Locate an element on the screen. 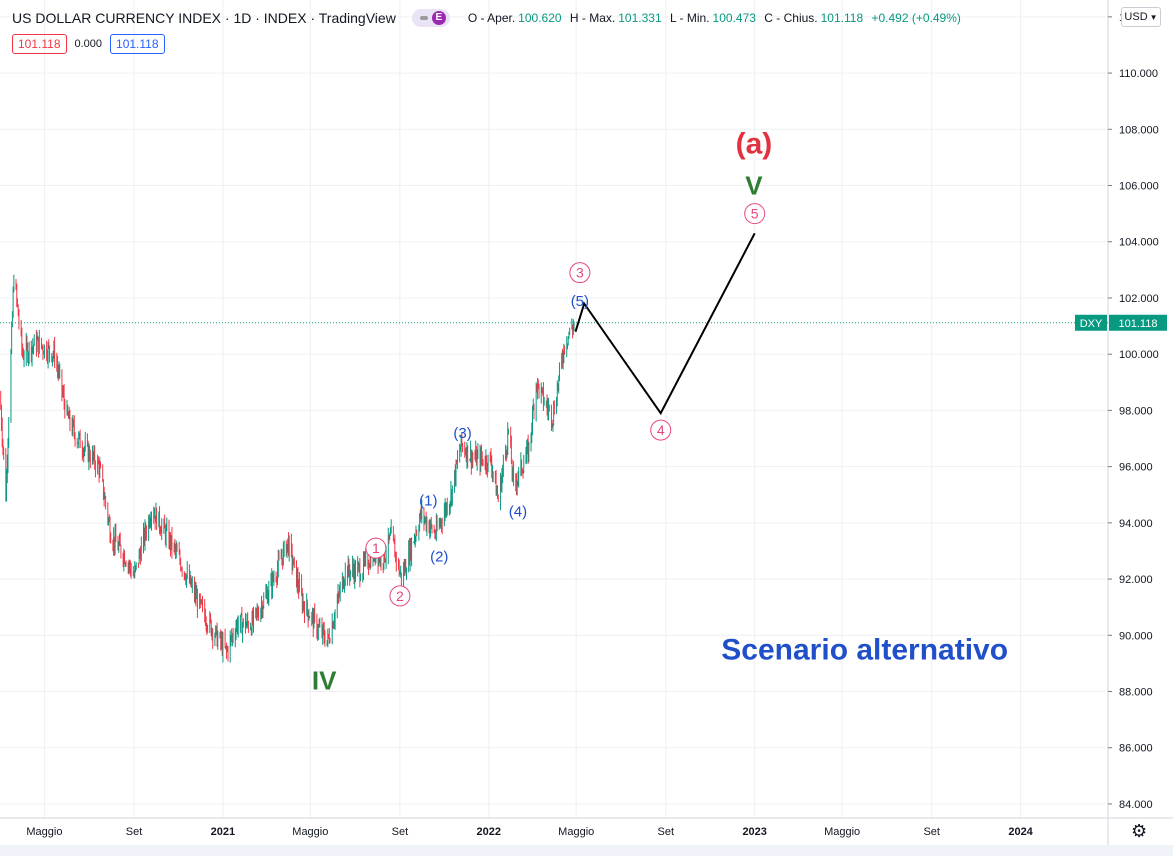 This screenshot has height=856, width=1173. y-tick-label: 88.000 is located at coordinates (1136, 693).